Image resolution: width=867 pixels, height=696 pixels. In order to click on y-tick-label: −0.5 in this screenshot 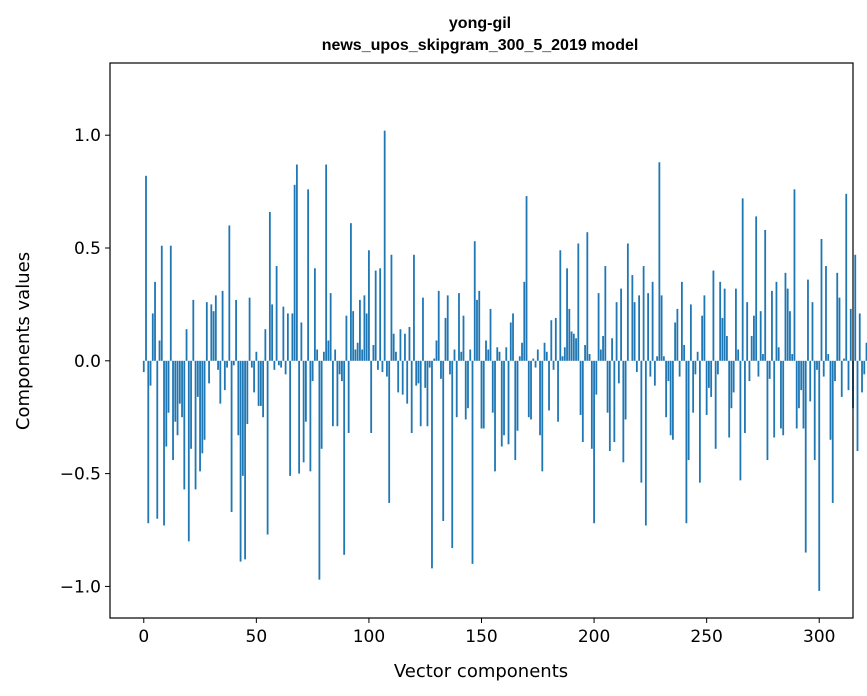, I will do `click(80, 475)`.